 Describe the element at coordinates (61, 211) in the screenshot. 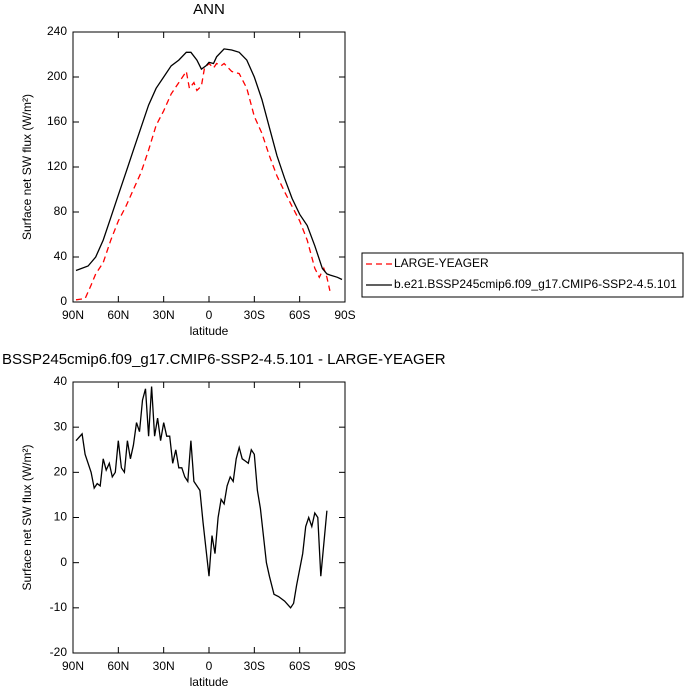

I see `y-tick-label: 80` at that location.